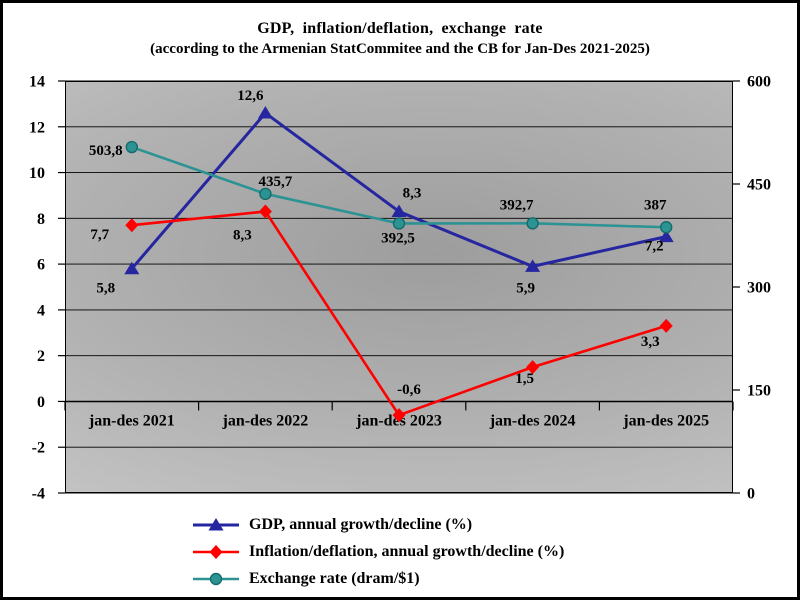 The width and height of the screenshot is (800, 600). Describe the element at coordinates (759, 185) in the screenshot. I see `right-axis-label: 450` at that location.